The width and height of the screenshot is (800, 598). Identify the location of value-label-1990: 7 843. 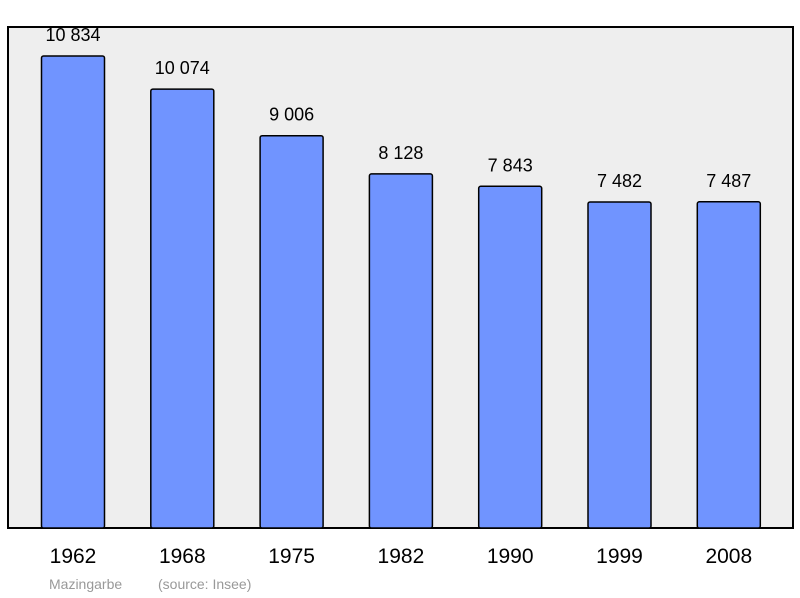
(510, 165).